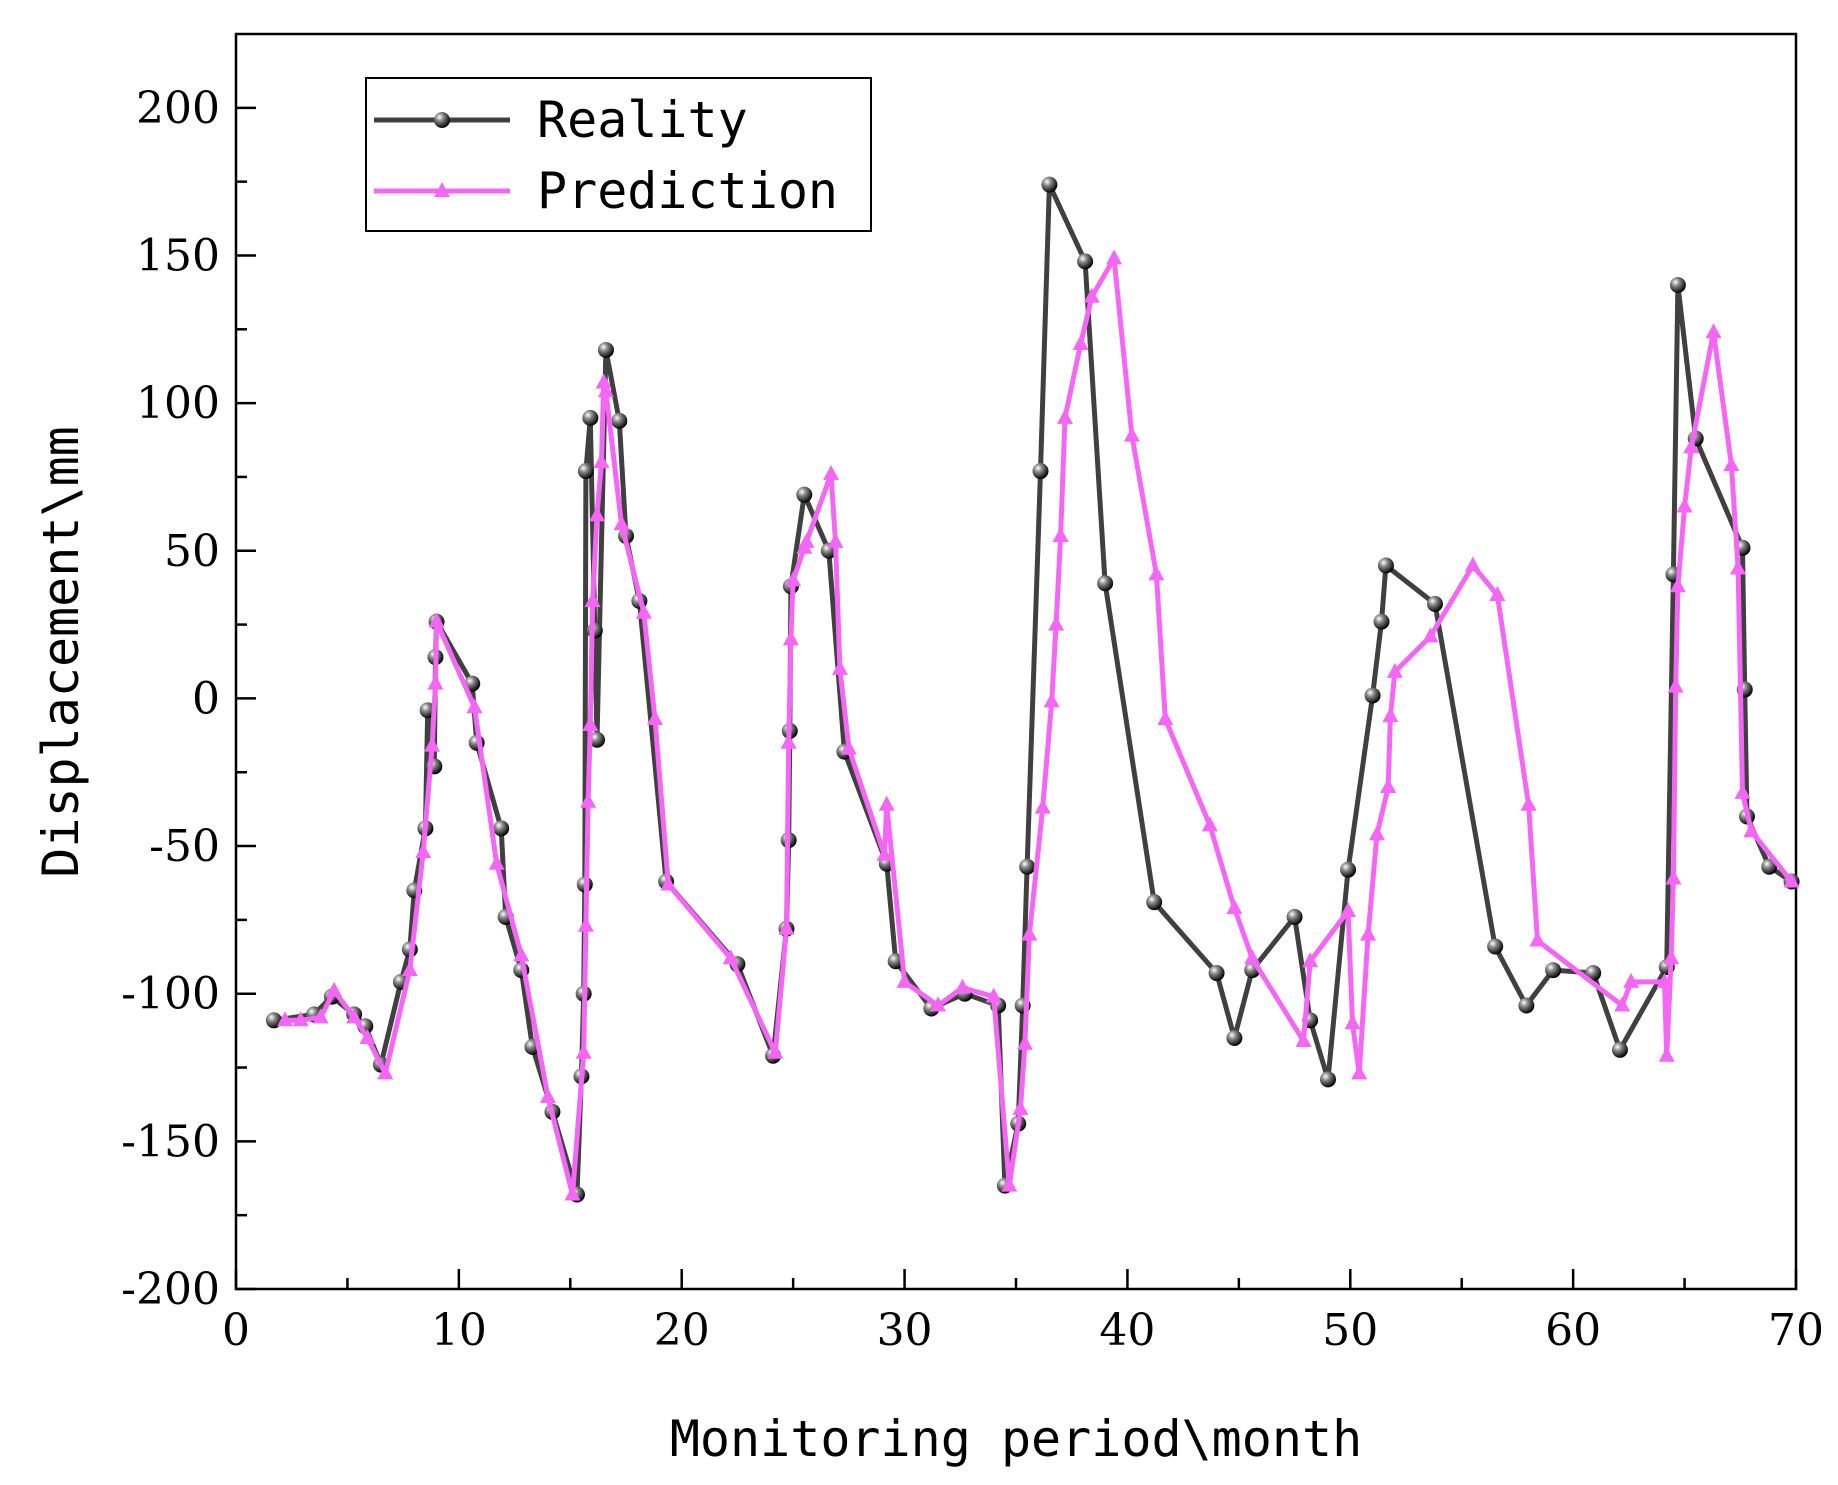 Image resolution: width=1838 pixels, height=1485 pixels. Describe the element at coordinates (192, 551) in the screenshot. I see `y-tick-label: 50` at that location.